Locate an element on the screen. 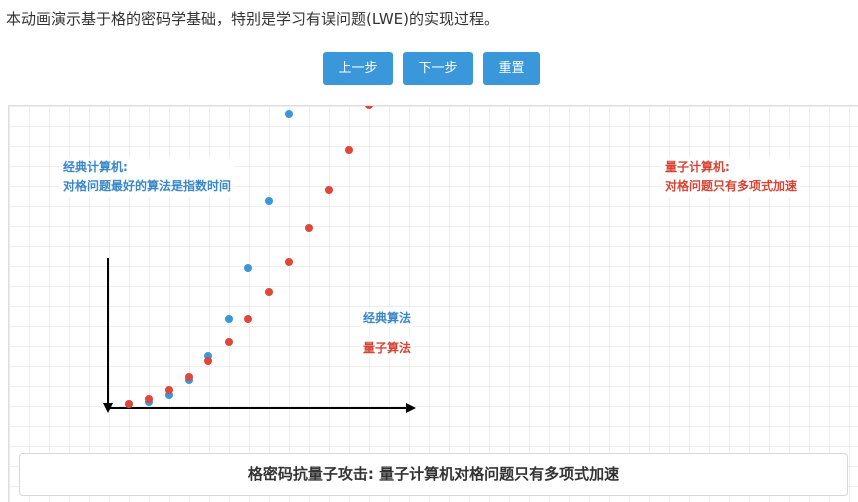 The width and height of the screenshot is (858, 502). classical-computer-note: 经典计算机: 对格问题最好的算法是指数时间 is located at coordinates (147, 177).